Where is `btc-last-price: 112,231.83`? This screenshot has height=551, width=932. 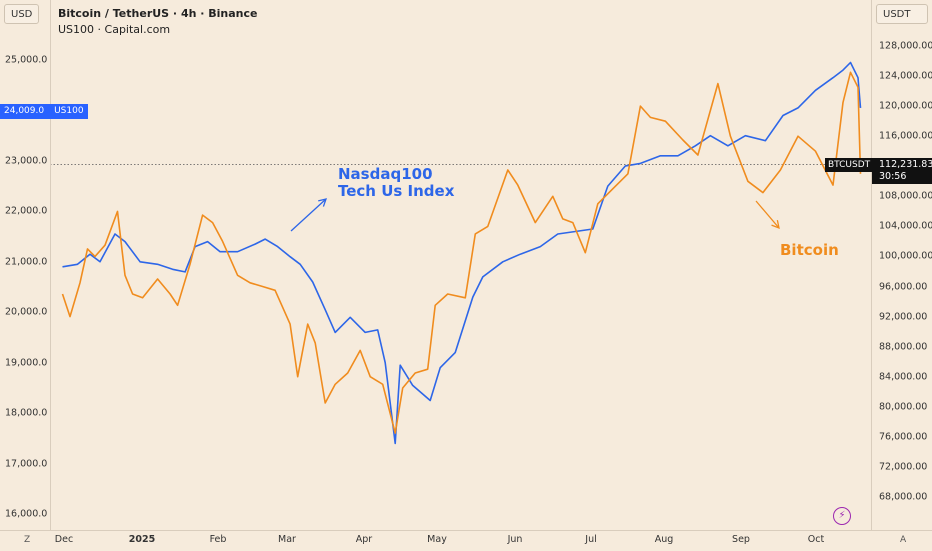 btc-last-price: 112,231.83 is located at coordinates (905, 164).